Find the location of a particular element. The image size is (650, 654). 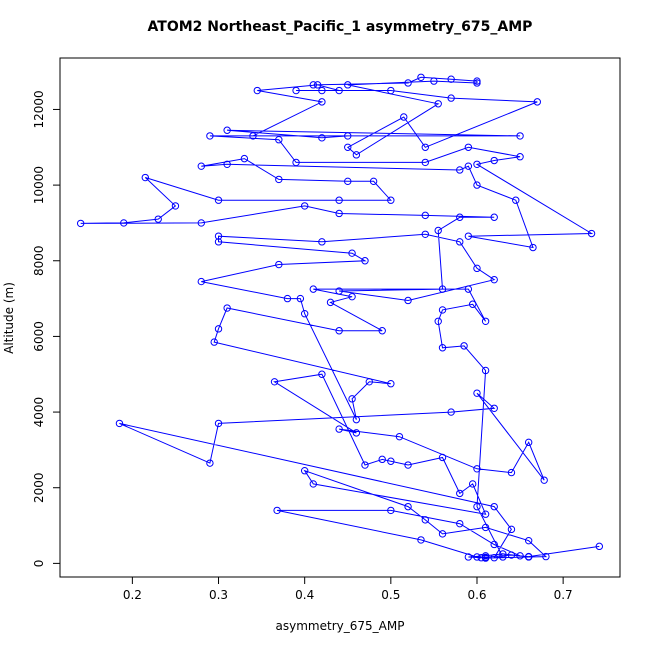

x-axis-label: asymmetry_675_AMP is located at coordinates (340, 626).